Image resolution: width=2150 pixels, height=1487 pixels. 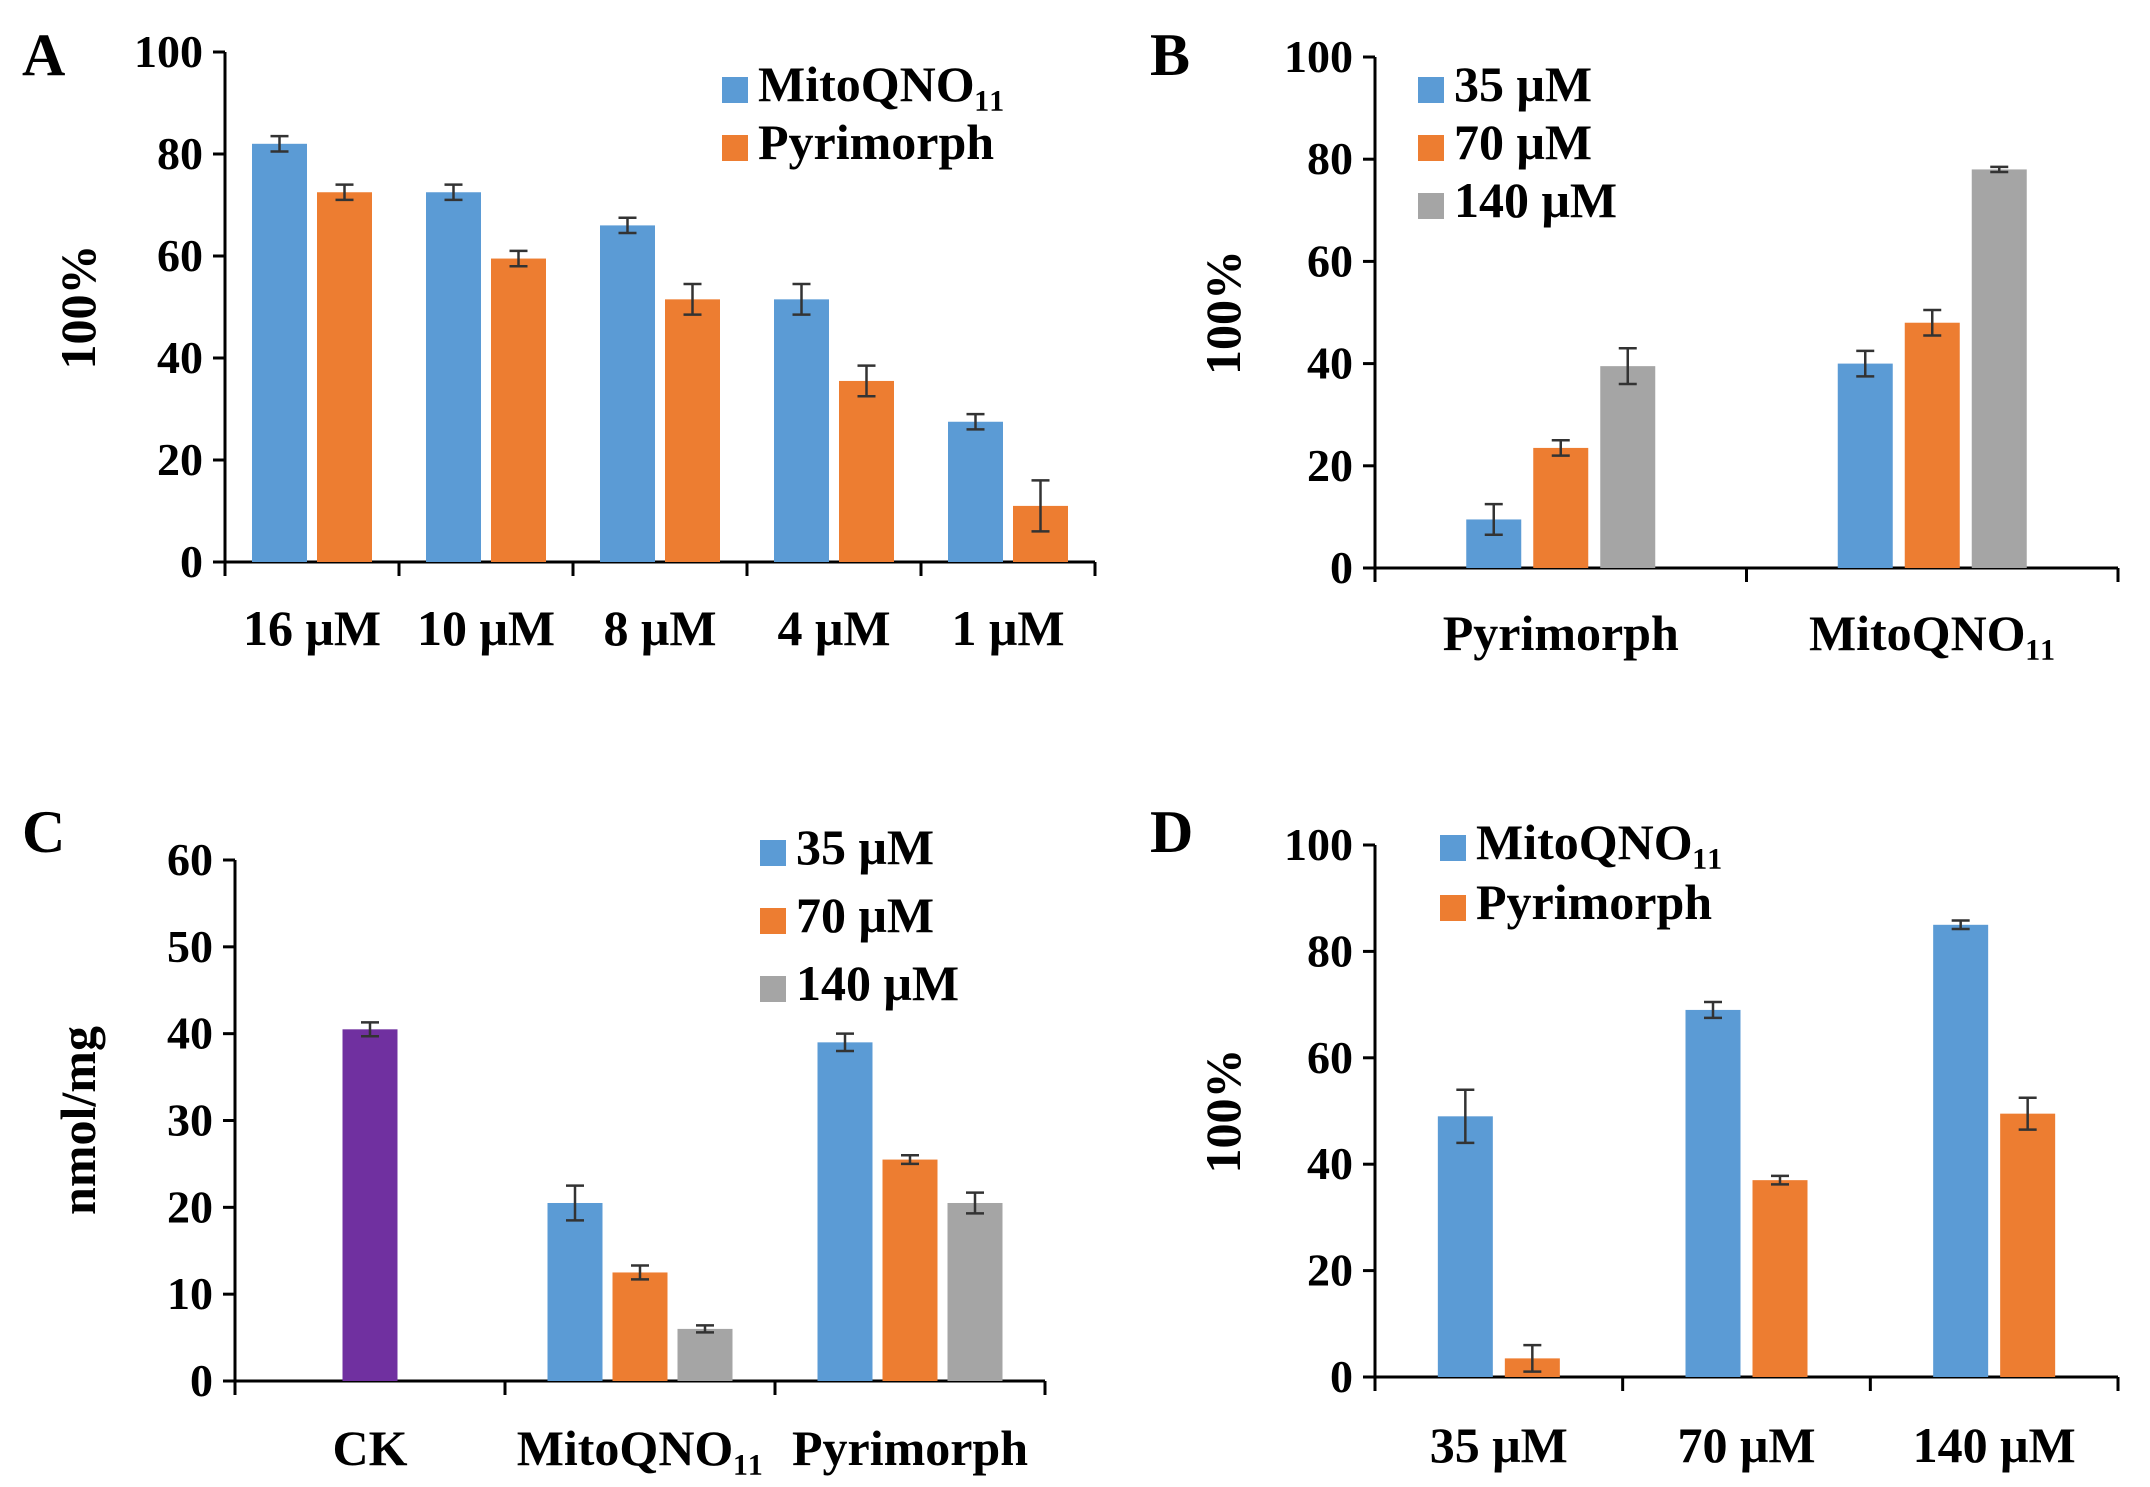 I want to click on panel-c-y-tick-label: 60, so click(x=190, y=859).